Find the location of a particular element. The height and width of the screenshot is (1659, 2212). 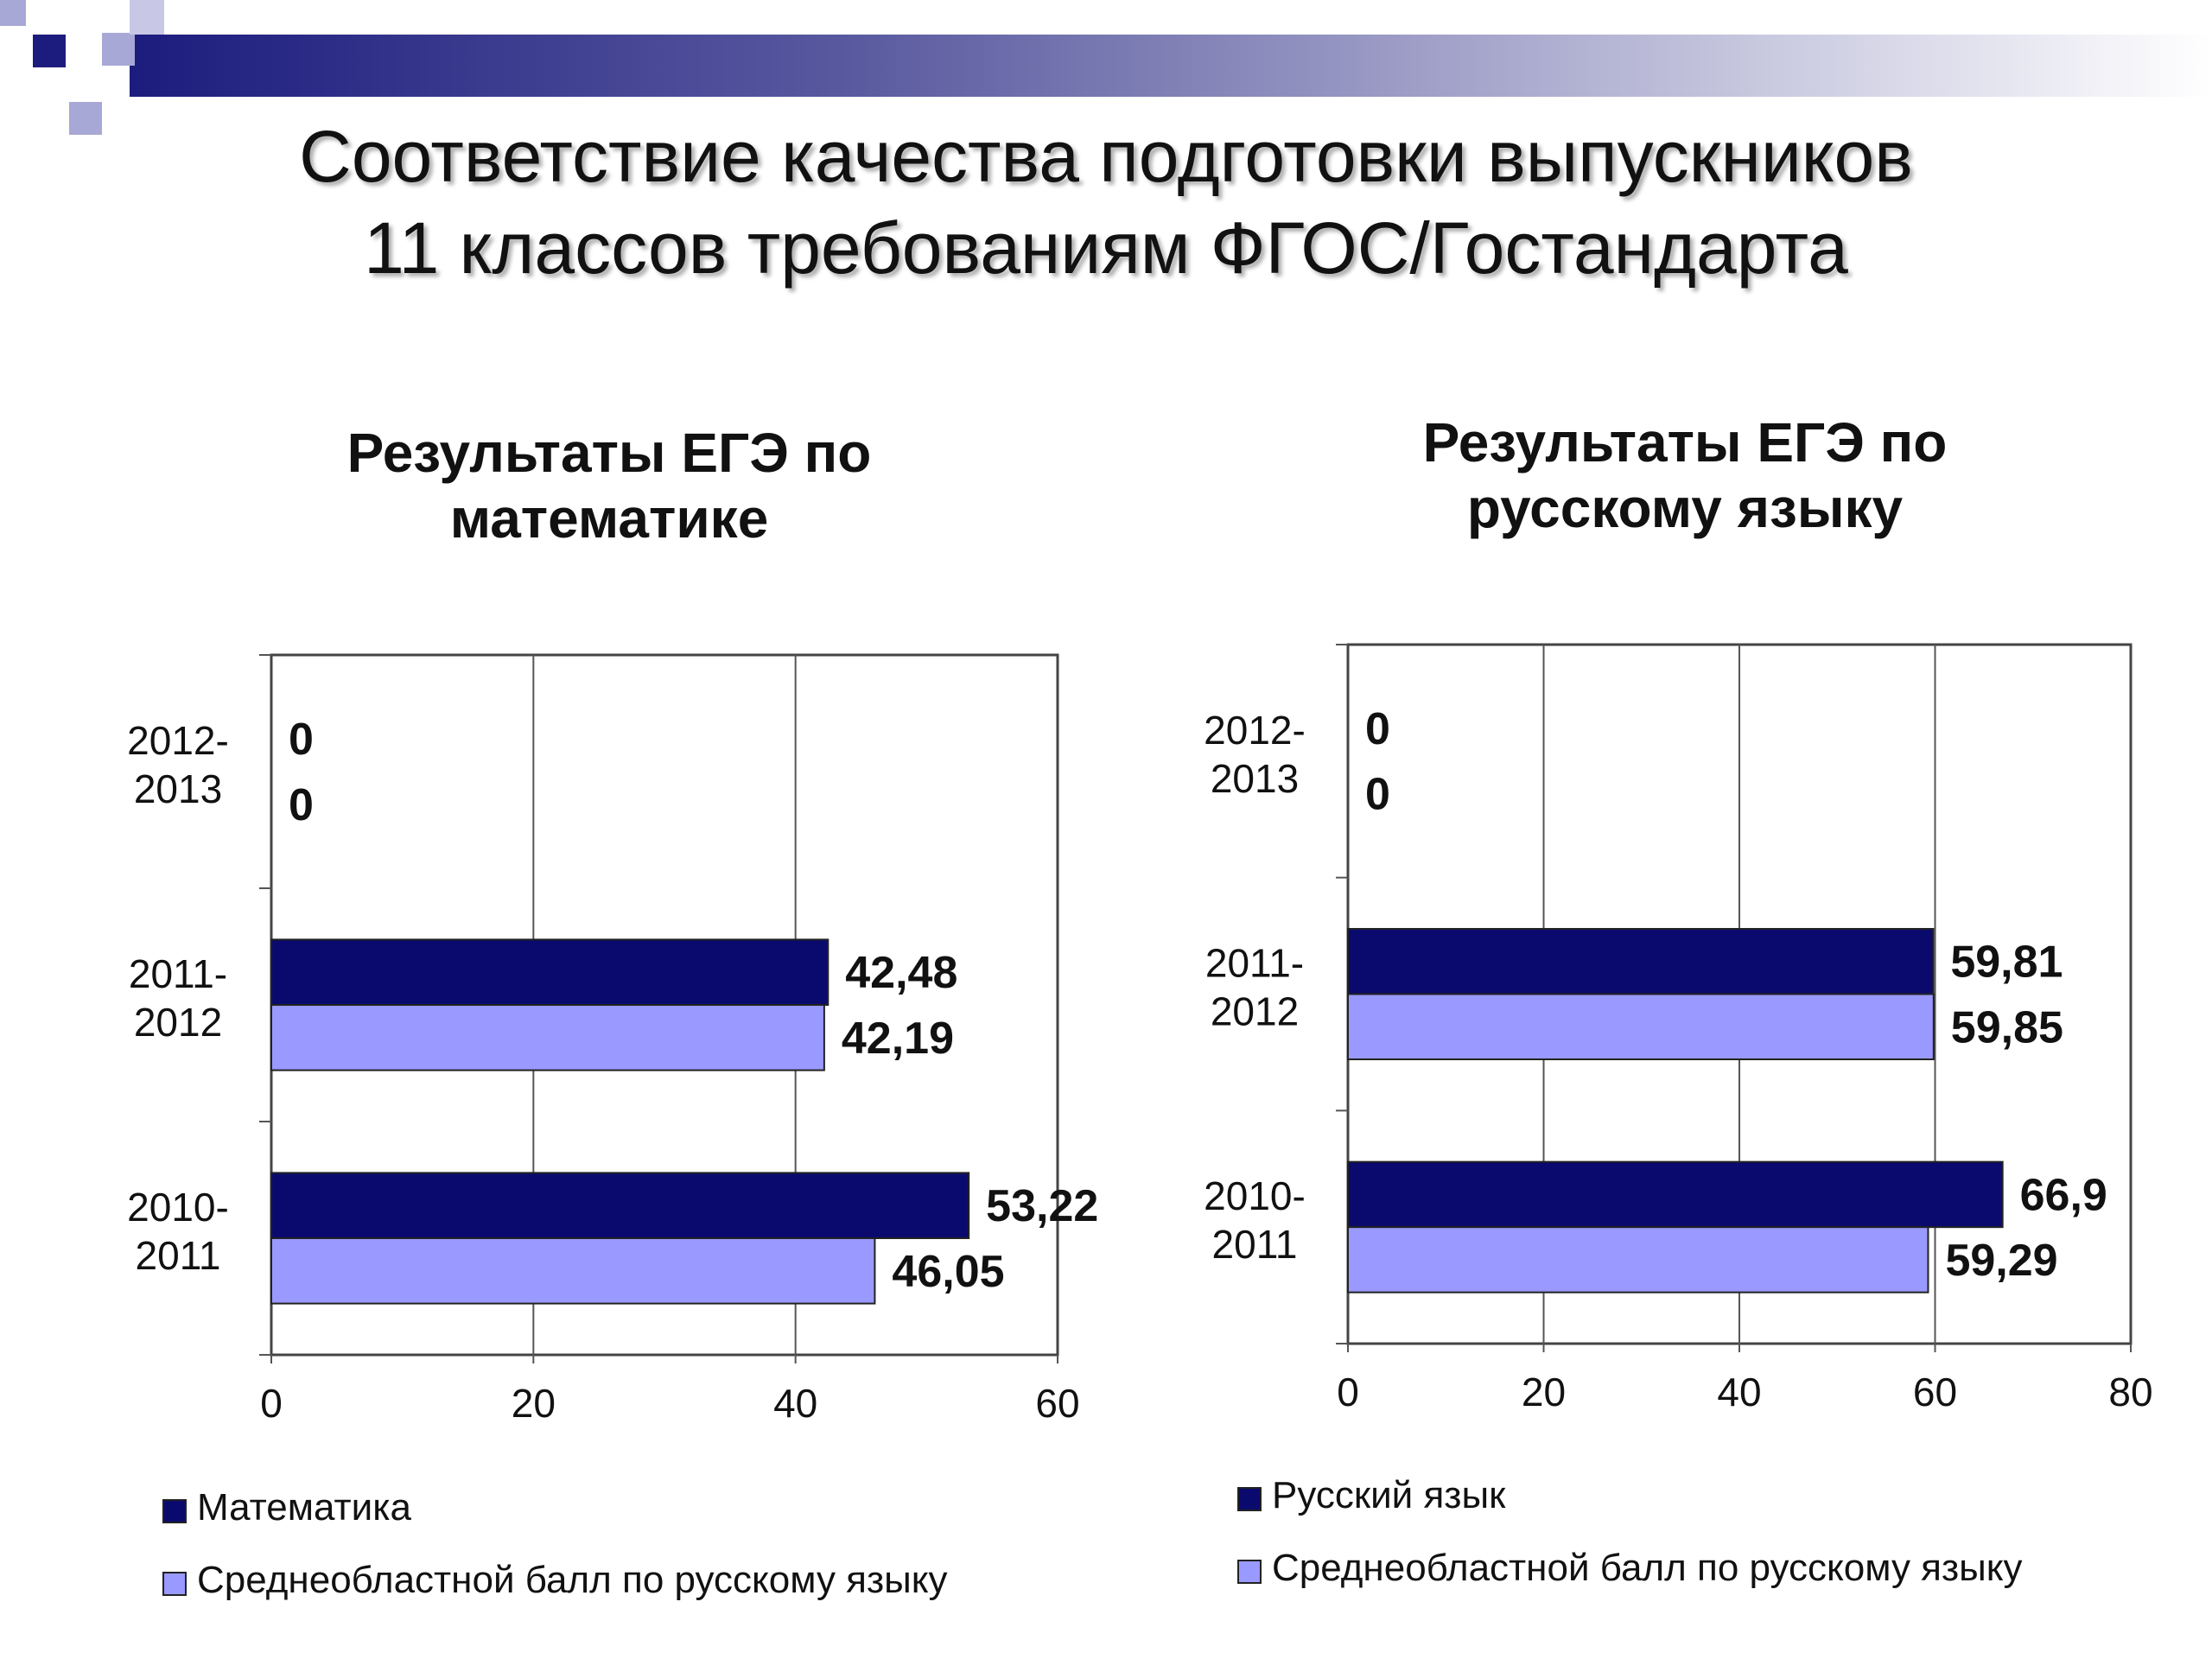

russian-x-tick-label: 0 is located at coordinates (1348, 1392).